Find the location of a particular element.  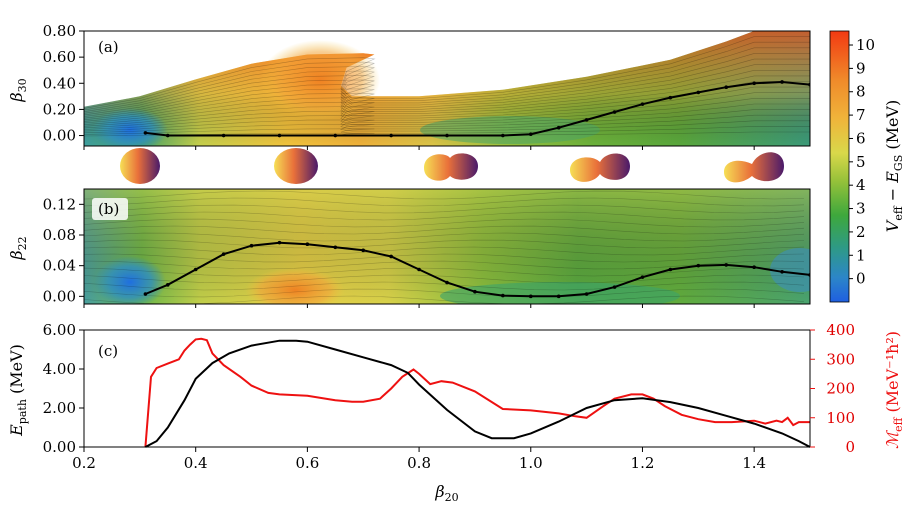

panel-a-ylabel: β30 is located at coordinates (18, 90).